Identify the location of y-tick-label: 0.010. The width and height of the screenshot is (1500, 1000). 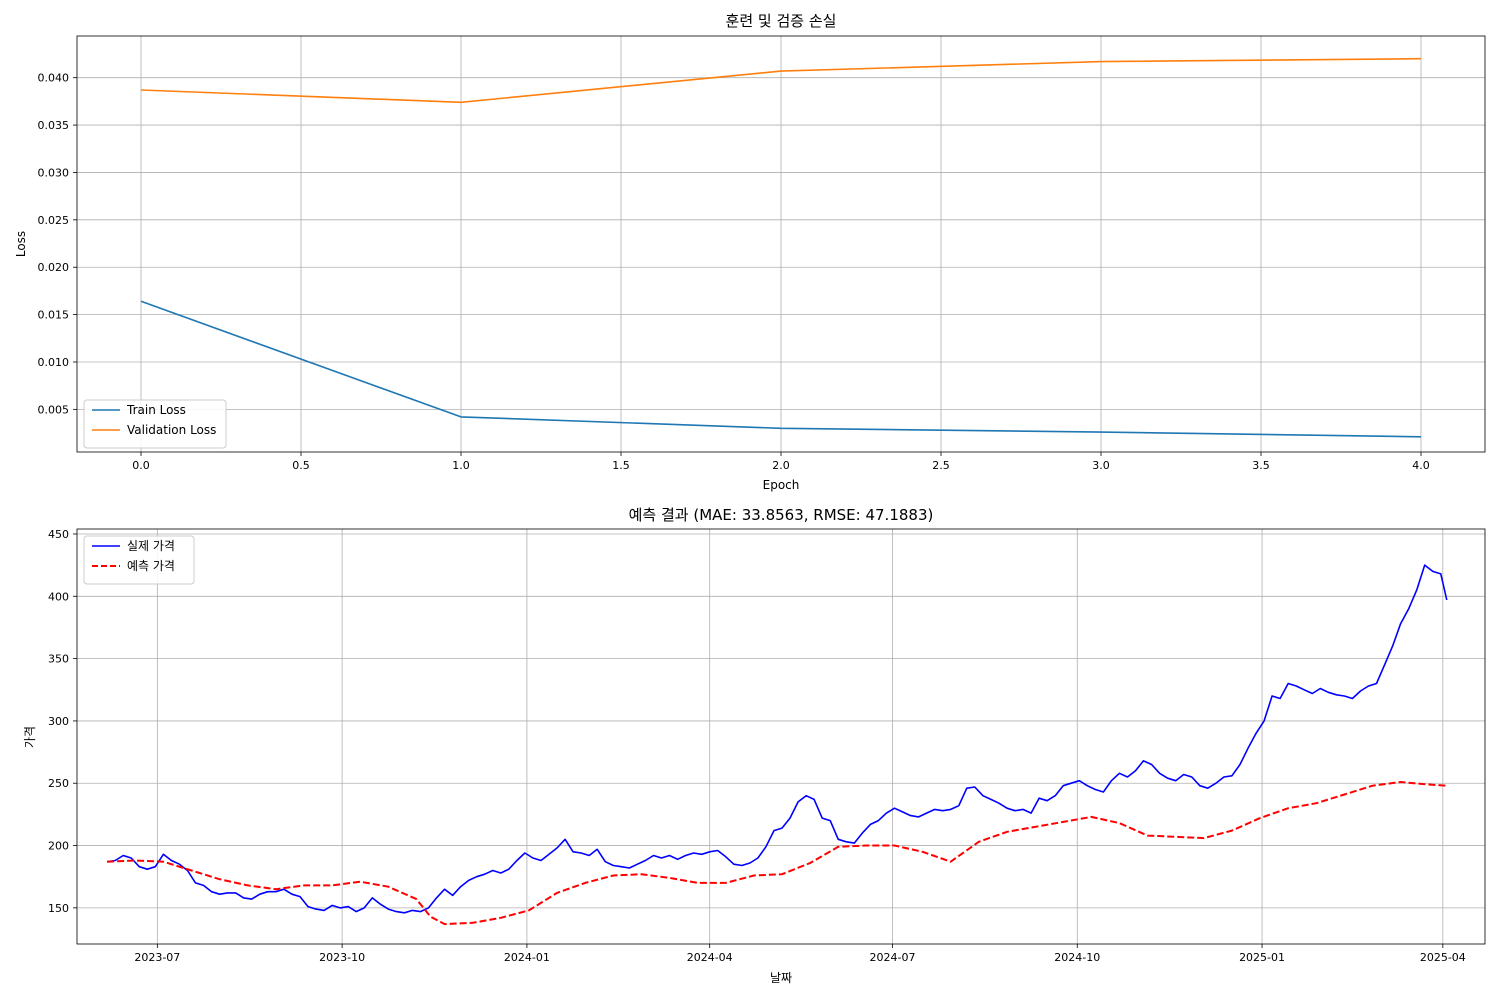
(54, 362).